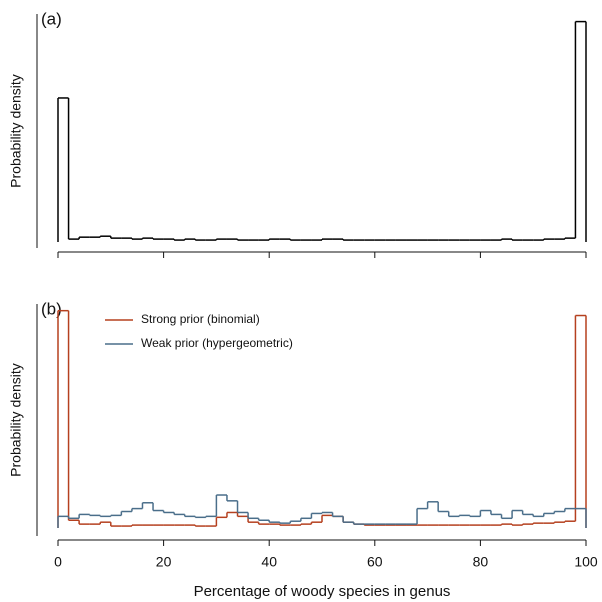 Image resolution: width=602 pixels, height=602 pixels. I want to click on x-tick-label: 80, so click(481, 562).